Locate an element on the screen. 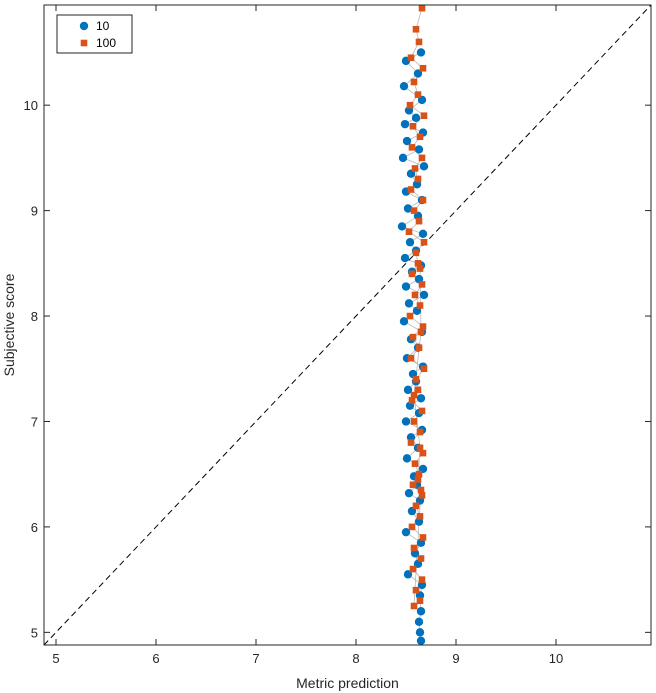 Image resolution: width=656 pixels, height=693 pixels. y-tick-label: 6 is located at coordinates (34, 527).